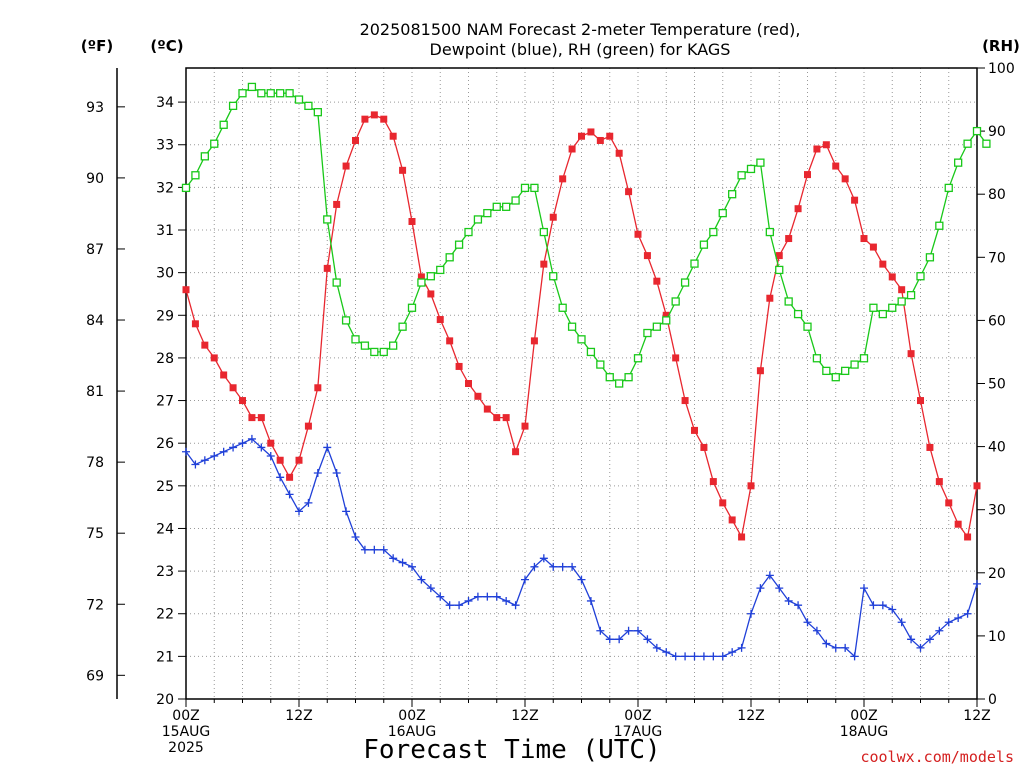 The width and height of the screenshot is (1024, 768). Describe the element at coordinates (95, 605) in the screenshot. I see `fahrenheit-tick-label: 72` at that location.